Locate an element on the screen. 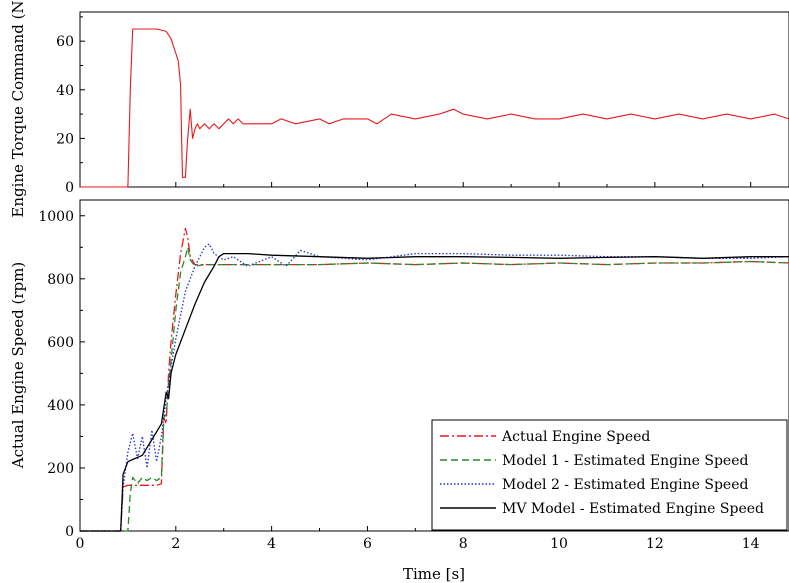  torque-y-ticks: 0 20 40 60 is located at coordinates (70, 106).